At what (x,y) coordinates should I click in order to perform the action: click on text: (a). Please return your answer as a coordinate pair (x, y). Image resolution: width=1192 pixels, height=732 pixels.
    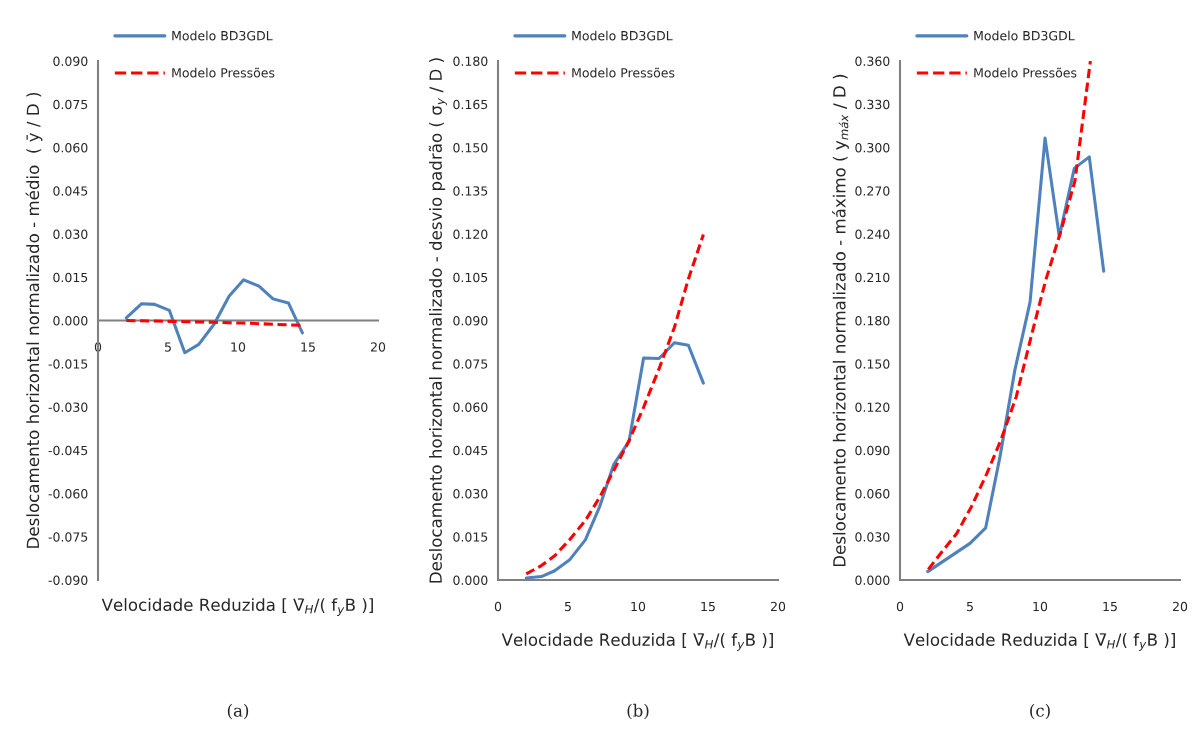
    Looking at the image, I should click on (238, 711).